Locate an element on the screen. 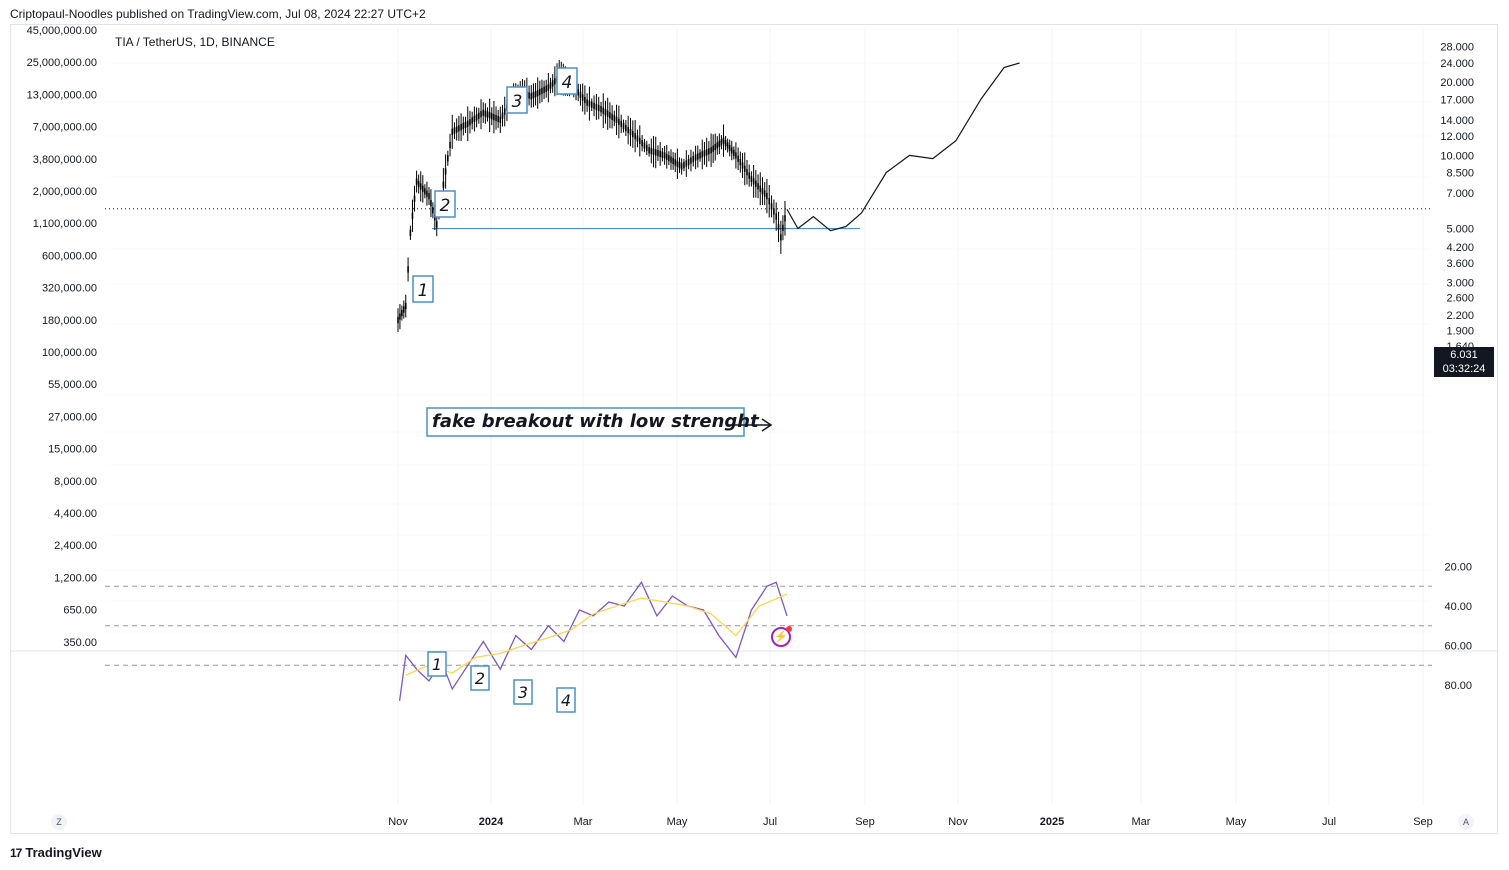  right-axis-tick: 2.200 is located at coordinates (1460, 316).